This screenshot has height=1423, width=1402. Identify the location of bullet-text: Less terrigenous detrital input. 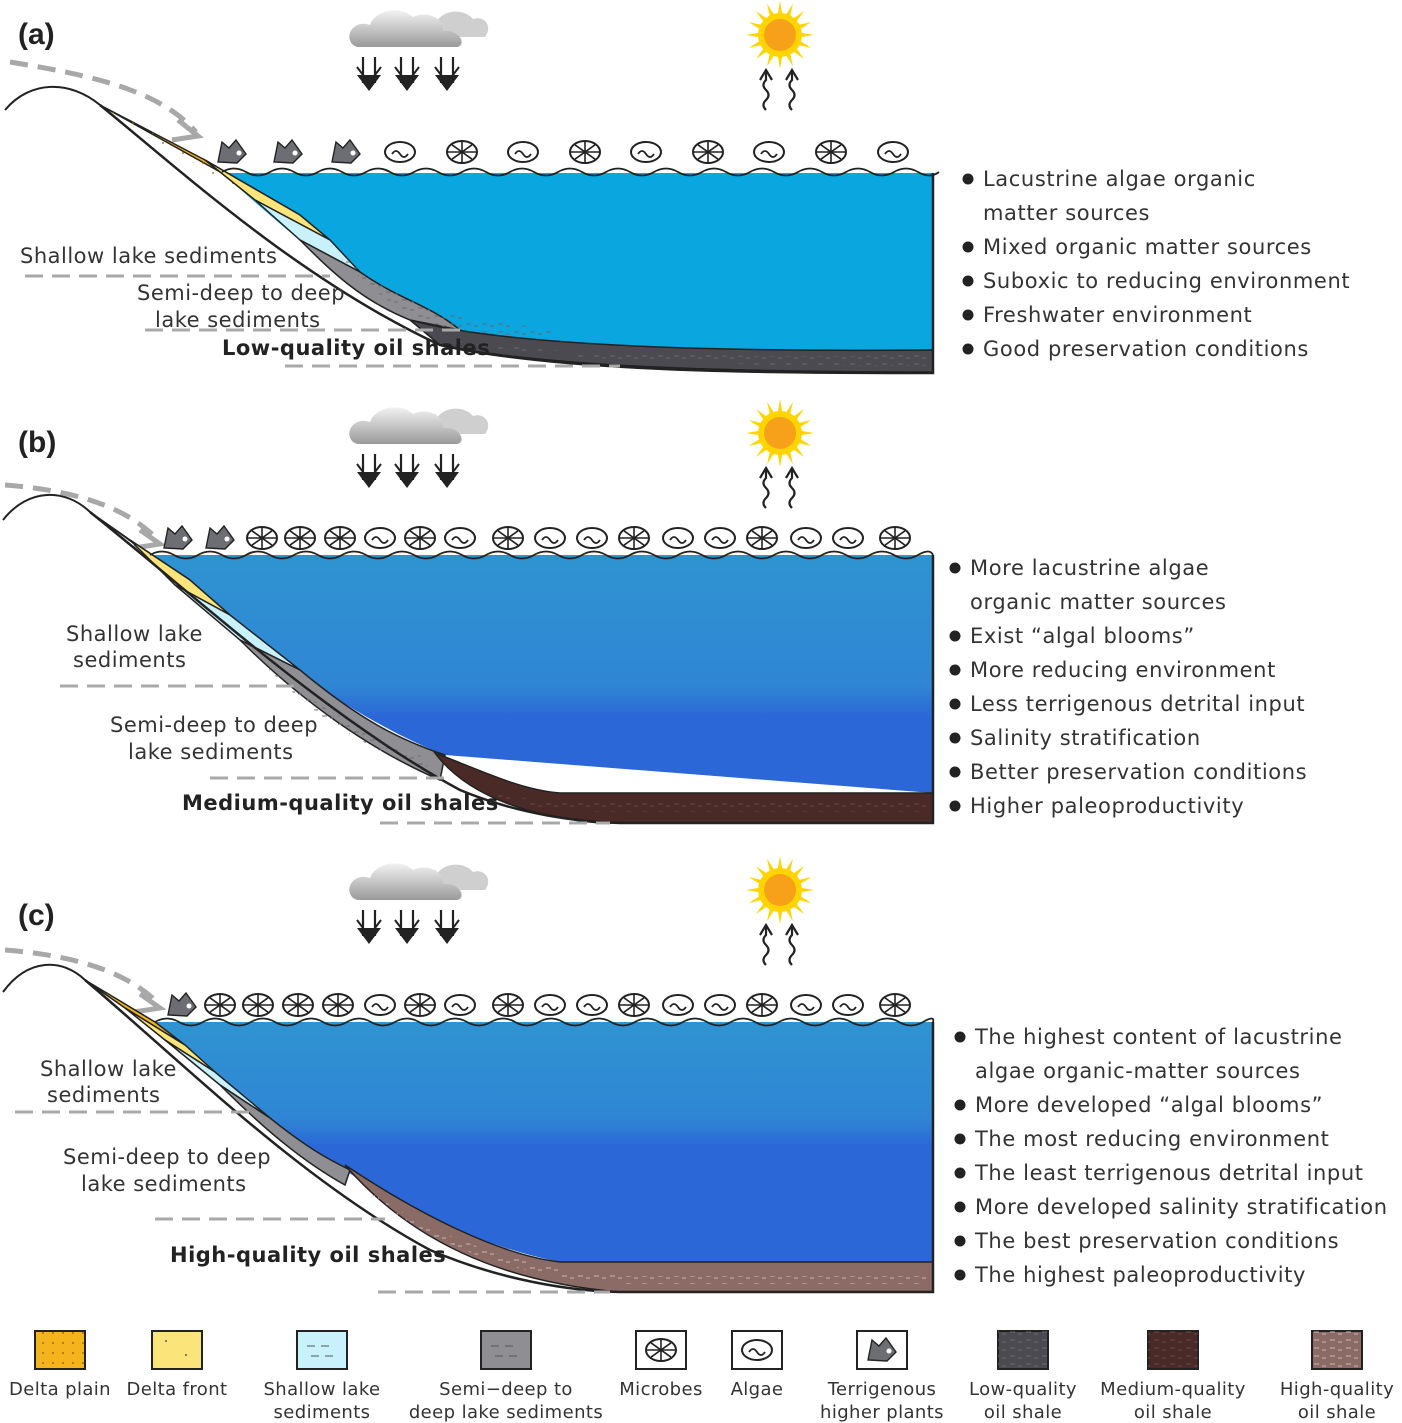
(1137, 704).